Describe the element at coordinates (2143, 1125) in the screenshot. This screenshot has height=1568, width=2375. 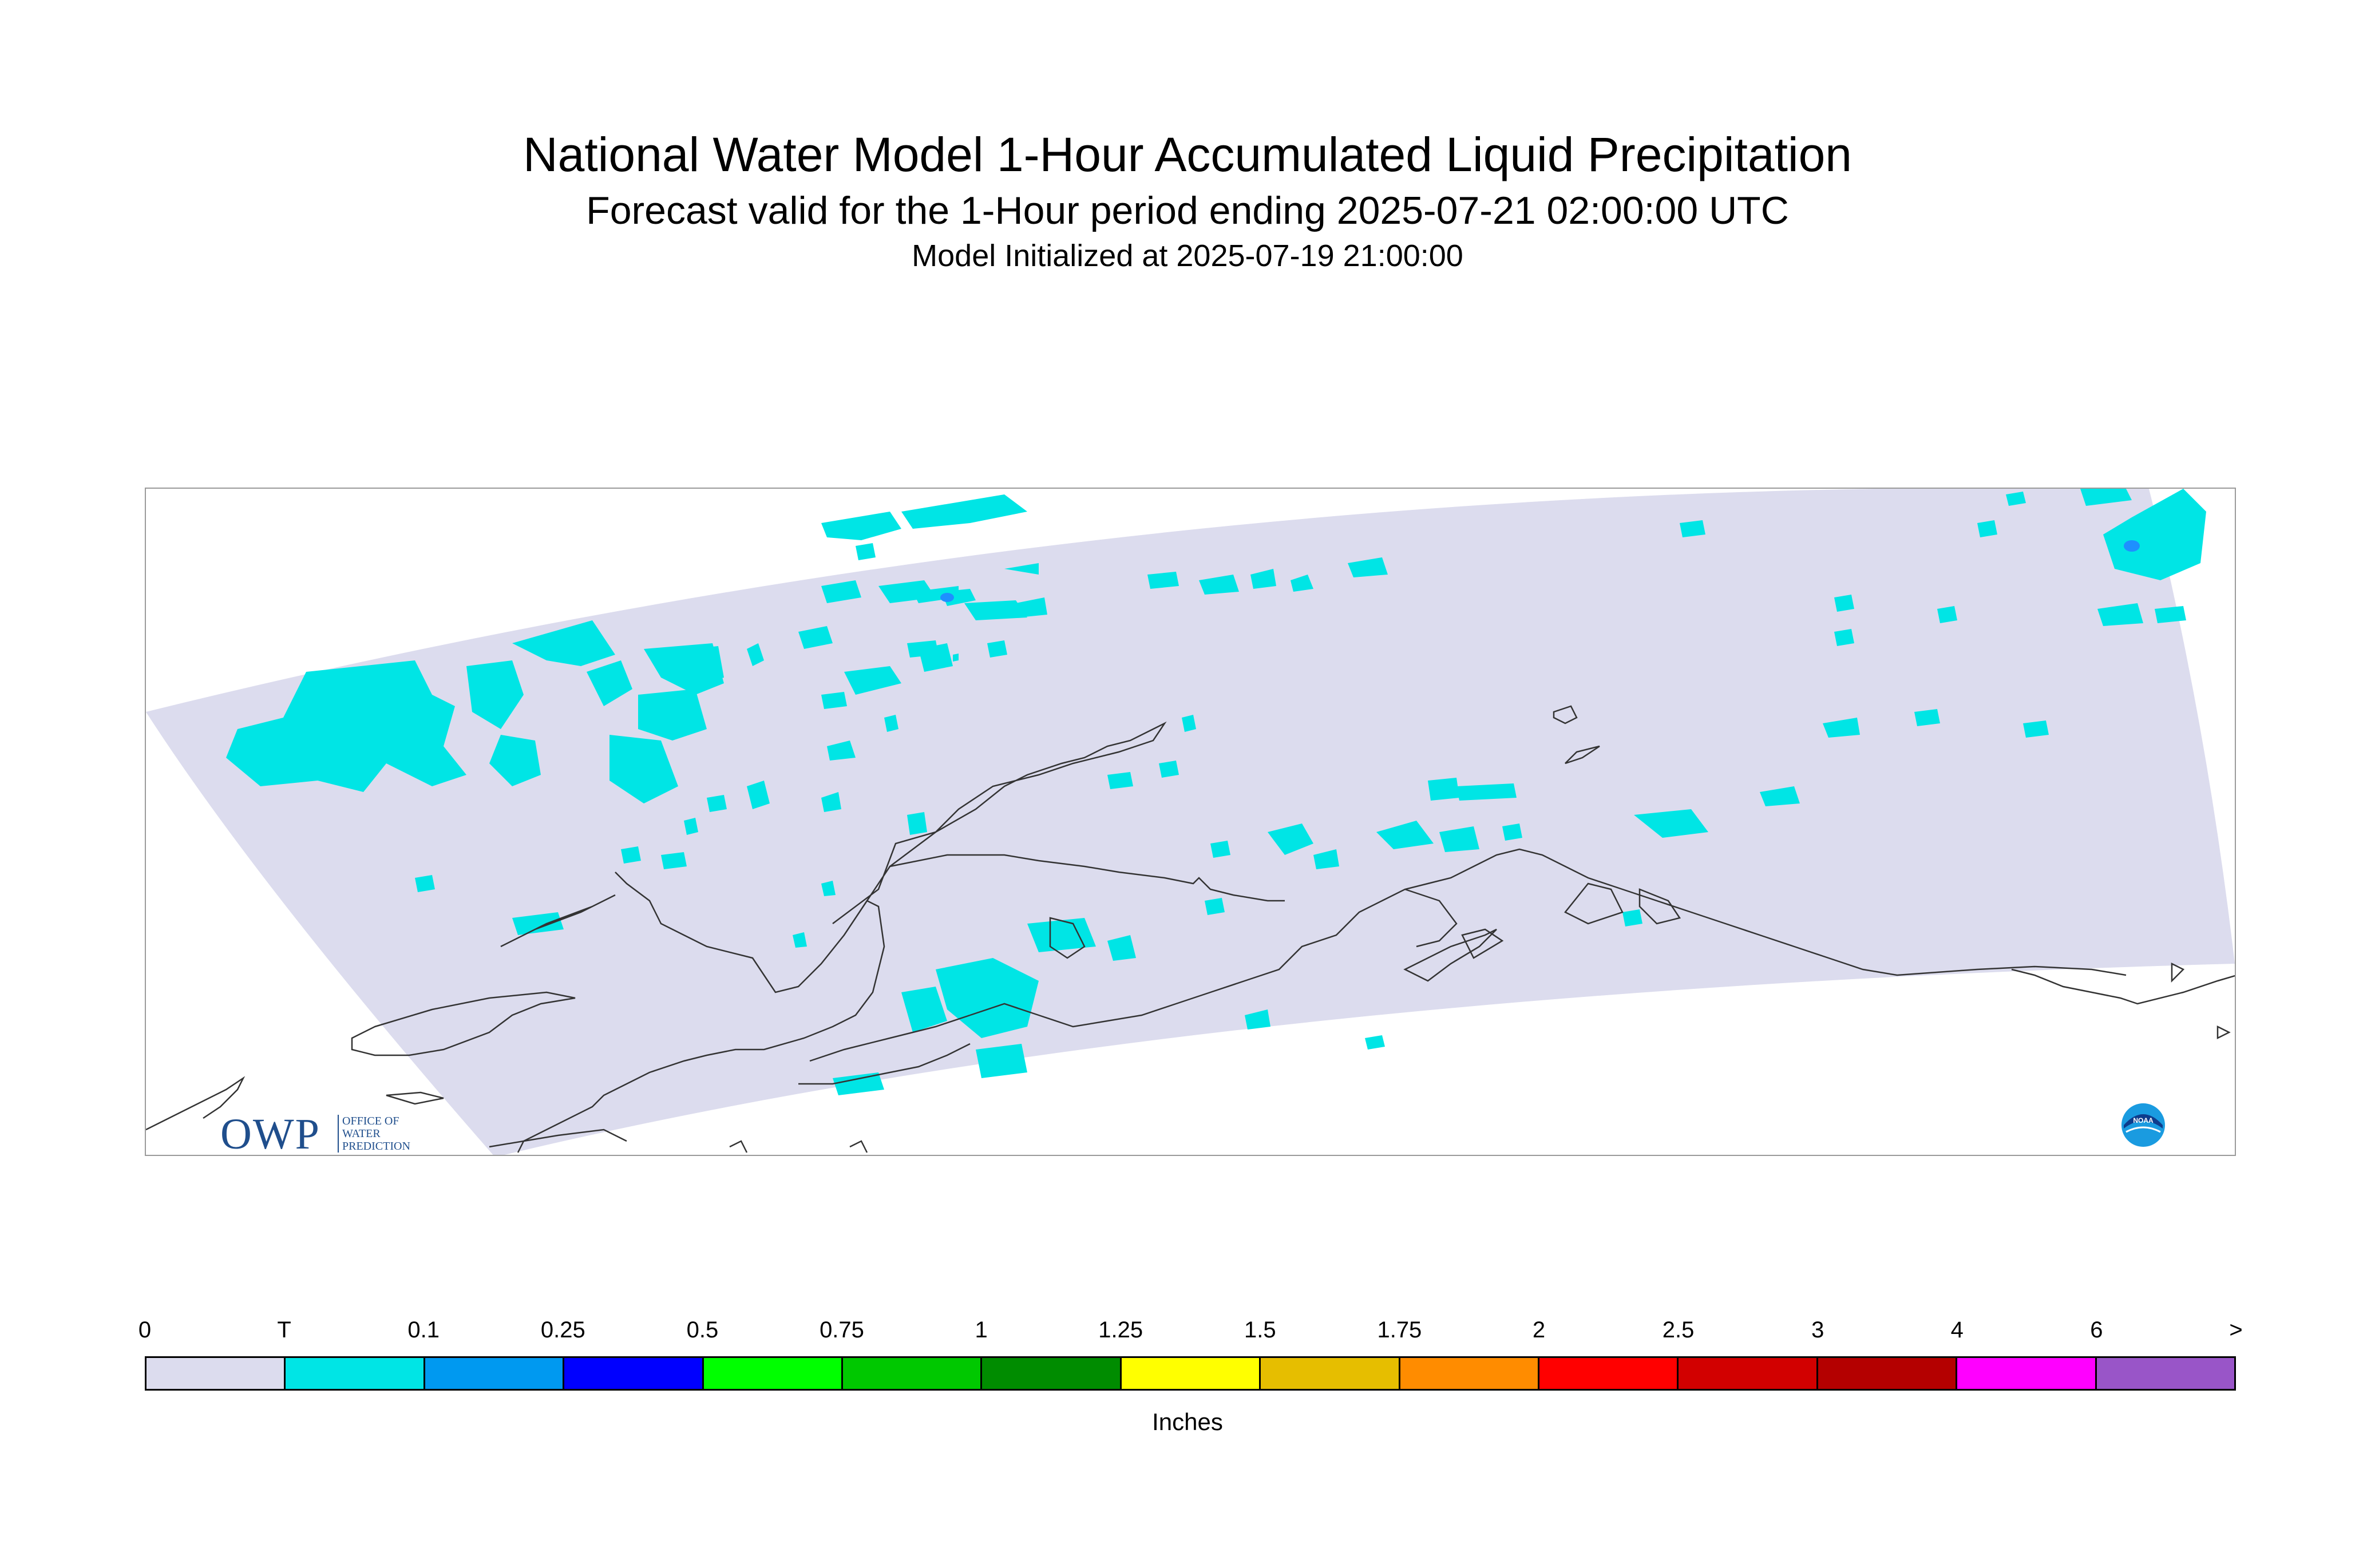
I see `noaa-logo: NOAA` at that location.